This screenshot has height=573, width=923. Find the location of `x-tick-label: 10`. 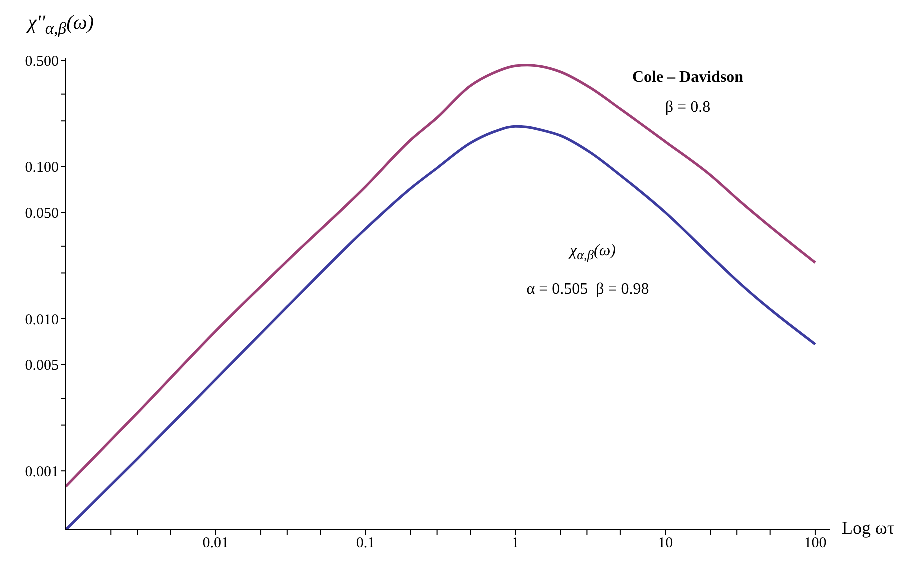

x-tick-label: 10 is located at coordinates (666, 544).